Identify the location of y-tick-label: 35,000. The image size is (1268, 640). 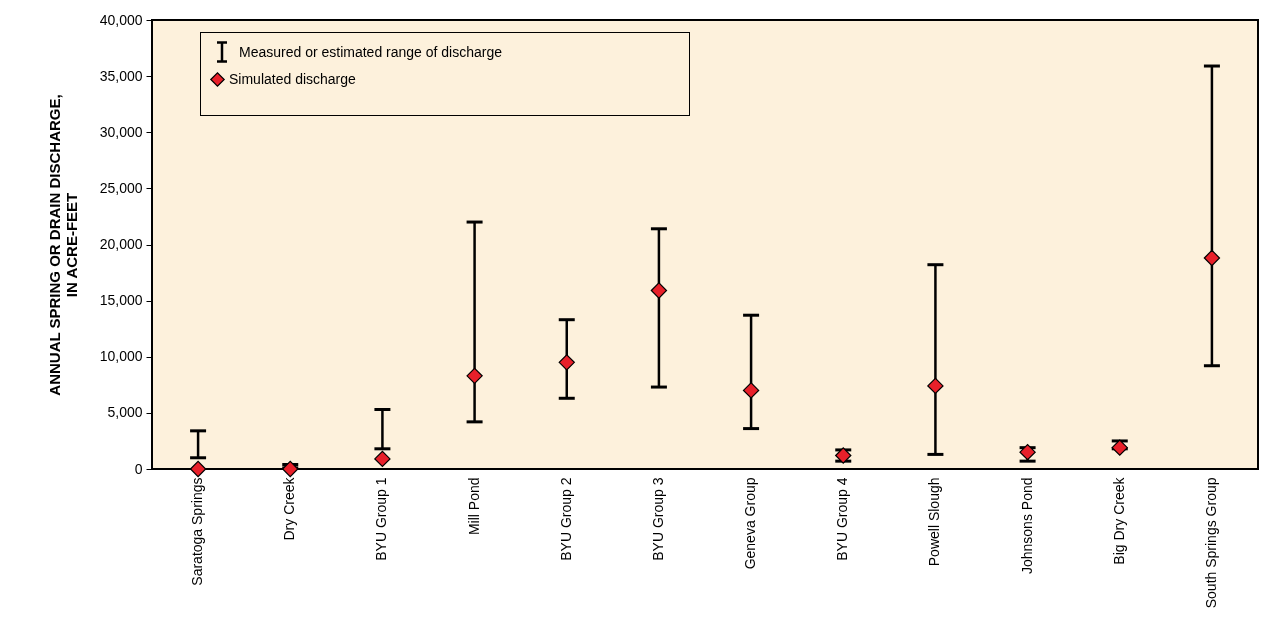
(121, 75).